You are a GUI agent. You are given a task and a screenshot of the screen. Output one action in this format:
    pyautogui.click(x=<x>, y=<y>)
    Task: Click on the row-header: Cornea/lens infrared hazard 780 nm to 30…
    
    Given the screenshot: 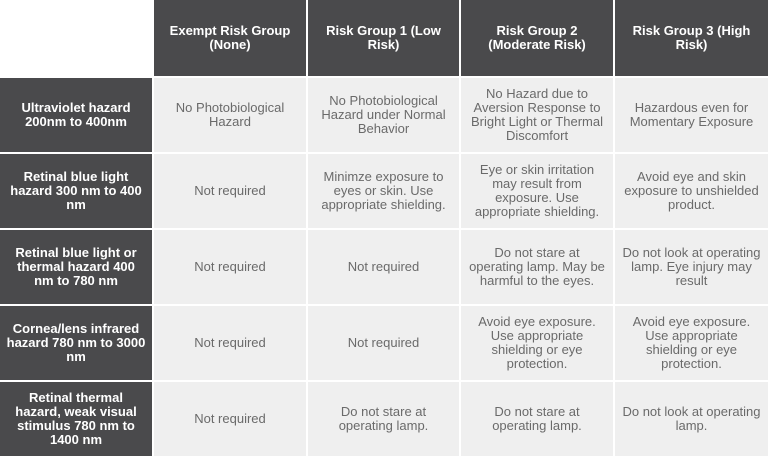 What is the action you would take?
    pyautogui.click(x=76, y=343)
    